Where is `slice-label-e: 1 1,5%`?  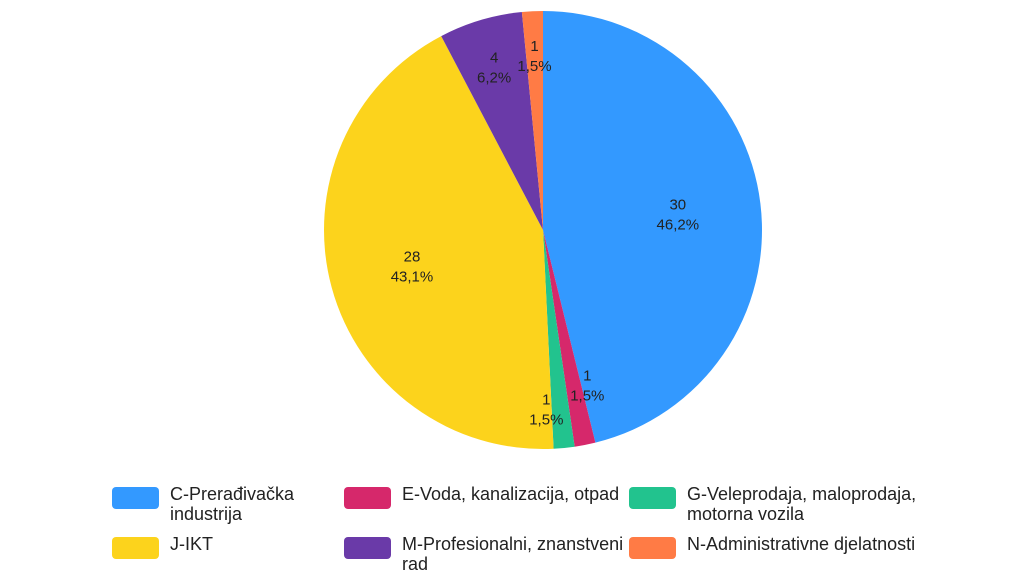
slice-label-e: 1 1,5% is located at coordinates (587, 386).